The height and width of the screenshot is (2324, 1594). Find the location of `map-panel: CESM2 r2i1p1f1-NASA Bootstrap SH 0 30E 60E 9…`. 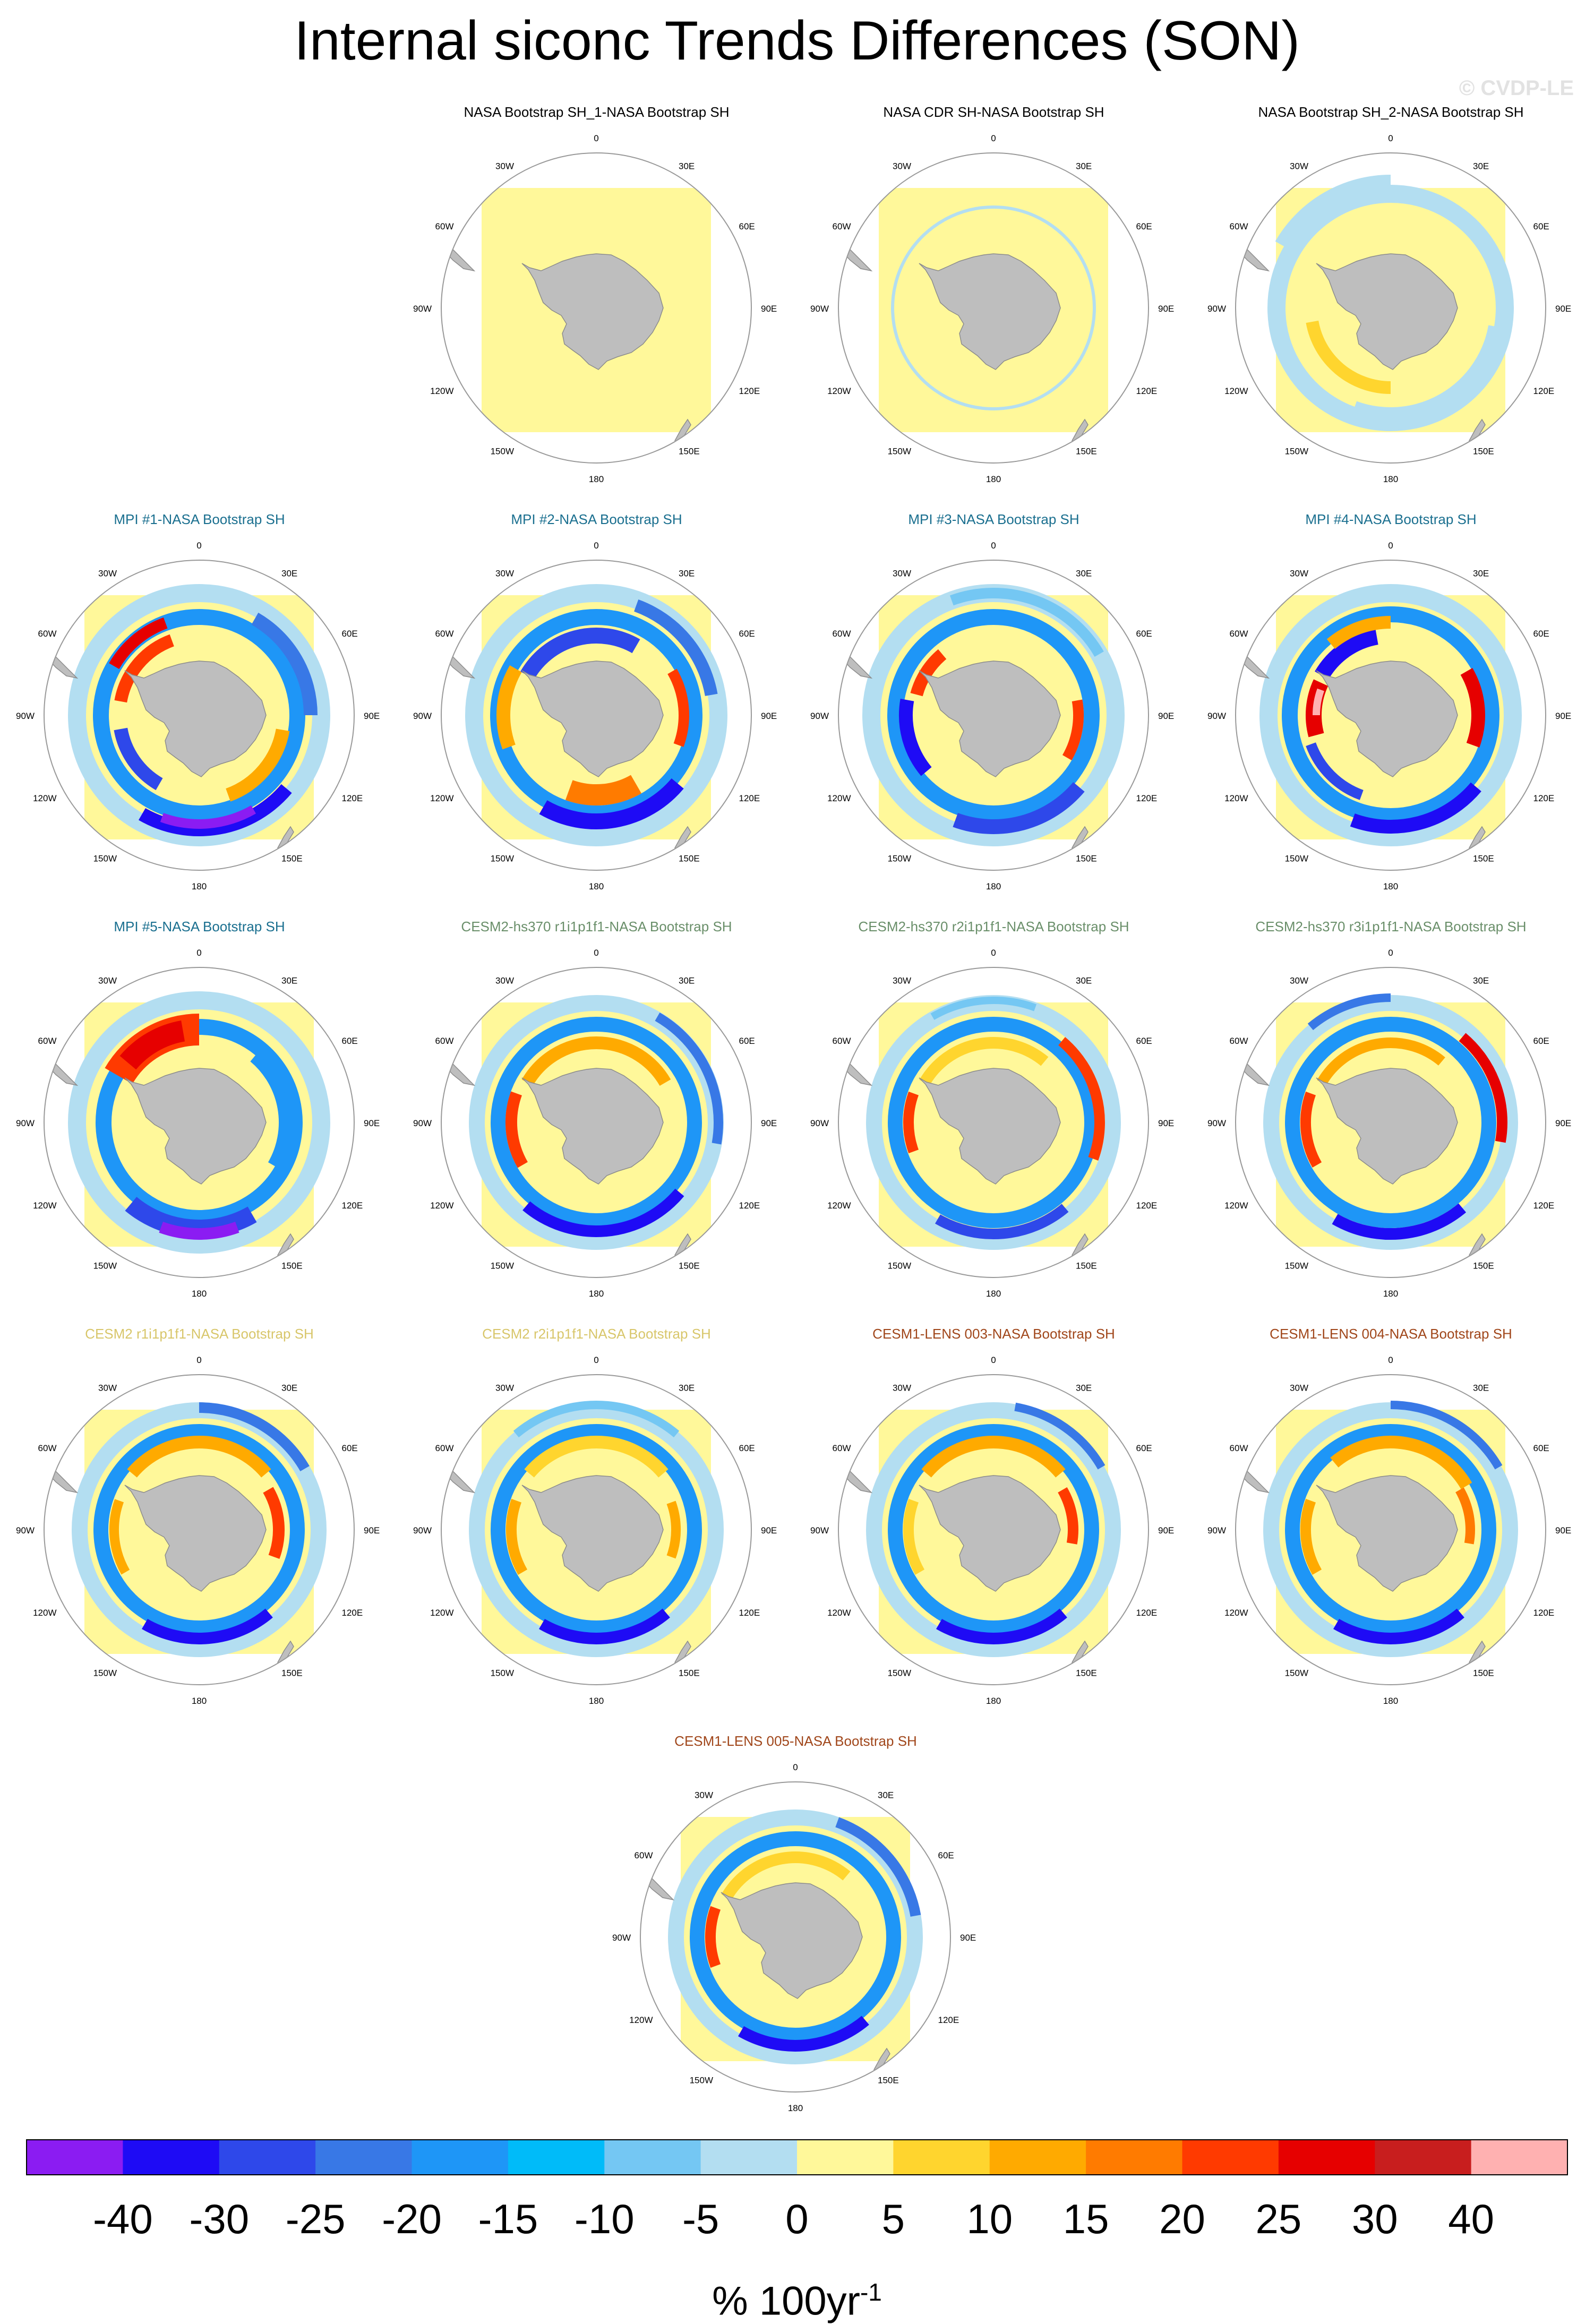

map-panel: CESM2 r2i1p1f1-NASA Bootstrap SH 0 30E 60E 9… is located at coordinates (596, 1529).